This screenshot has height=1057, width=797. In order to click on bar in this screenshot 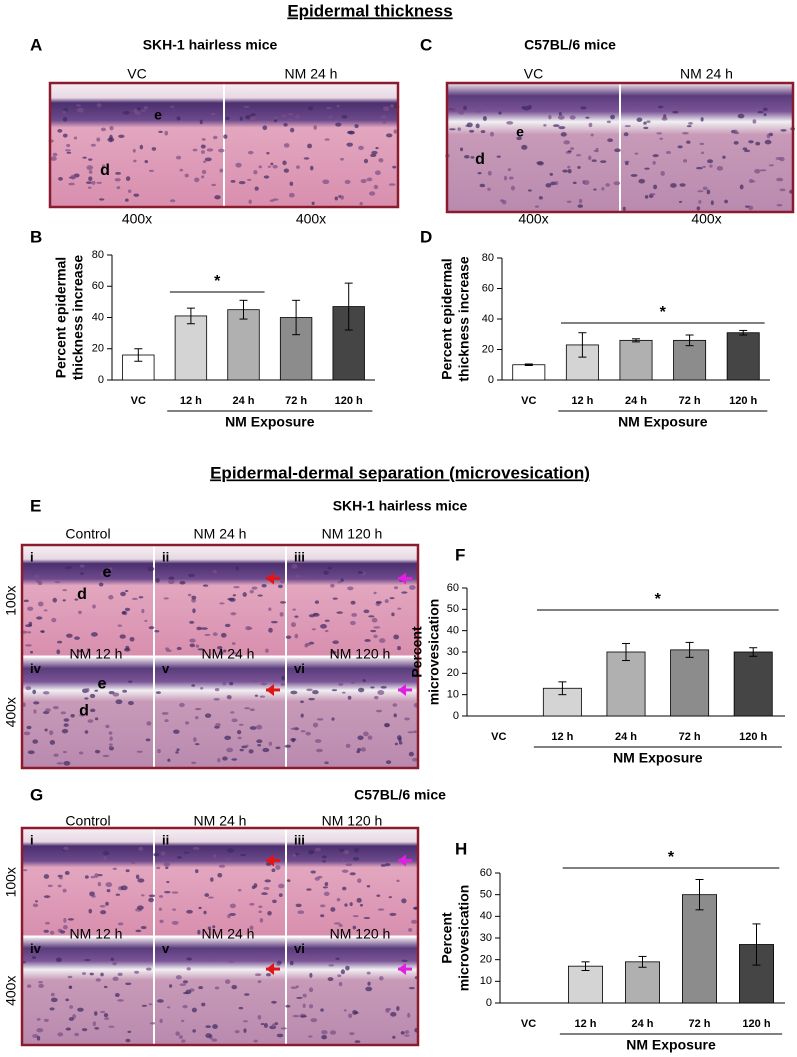, I will do `click(690, 360)`.